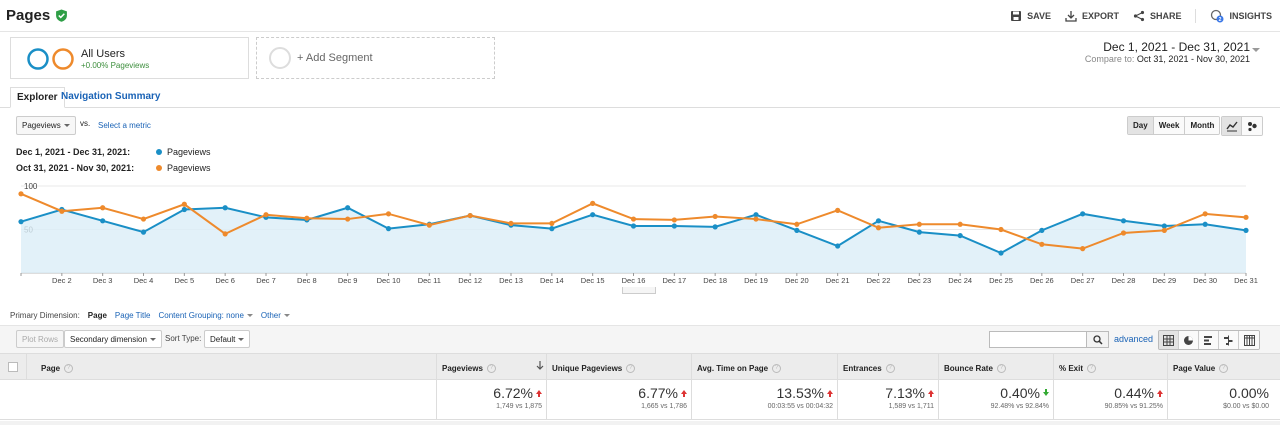 The width and height of the screenshot is (1280, 425). I want to click on column-avg-time-on-page: Avg. Time on Page?, so click(764, 367).